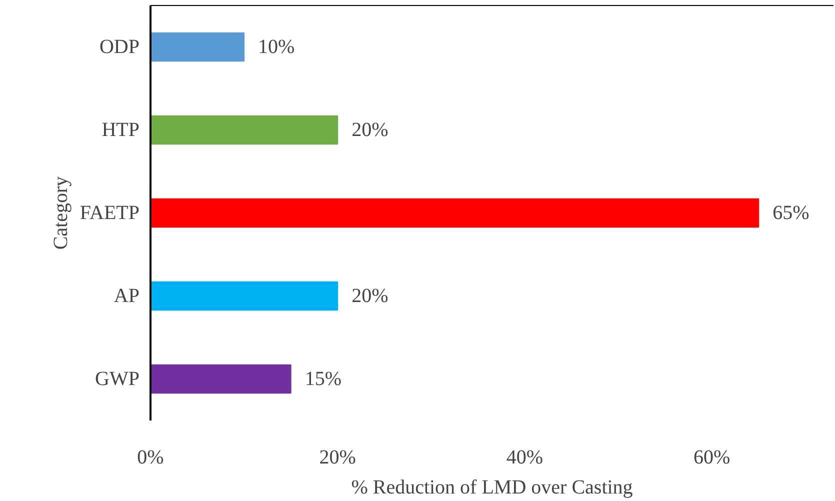  I want to click on data-label: 10%, so click(276, 47).